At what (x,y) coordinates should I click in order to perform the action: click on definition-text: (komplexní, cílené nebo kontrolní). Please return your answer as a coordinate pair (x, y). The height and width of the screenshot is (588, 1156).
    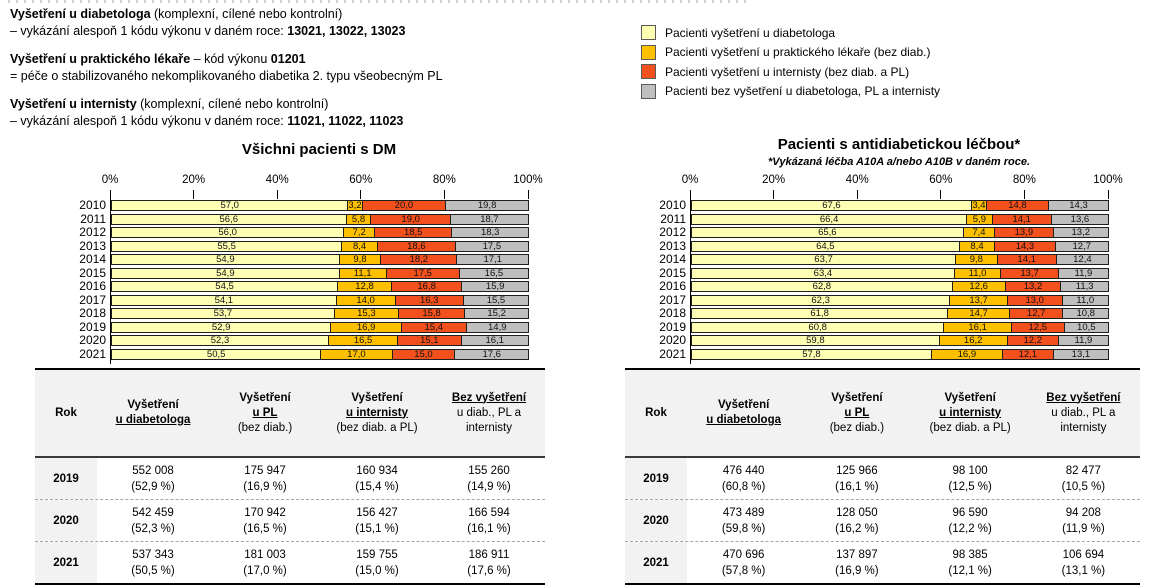
    Looking at the image, I should click on (232, 104).